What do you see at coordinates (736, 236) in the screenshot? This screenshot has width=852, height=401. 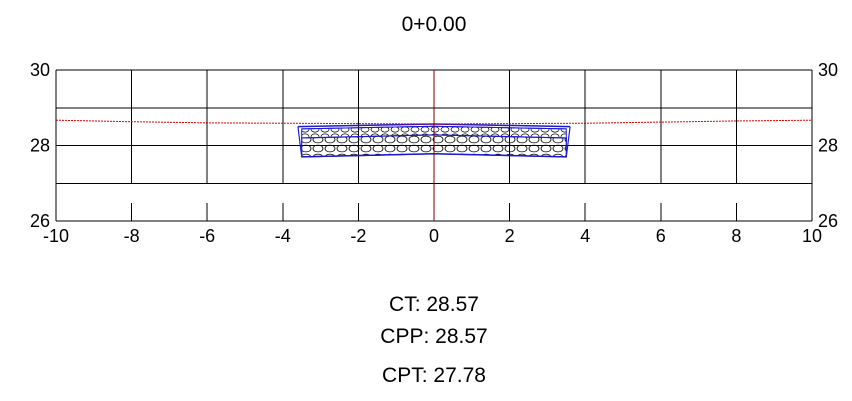 I see `x-tick-label: 8` at bounding box center [736, 236].